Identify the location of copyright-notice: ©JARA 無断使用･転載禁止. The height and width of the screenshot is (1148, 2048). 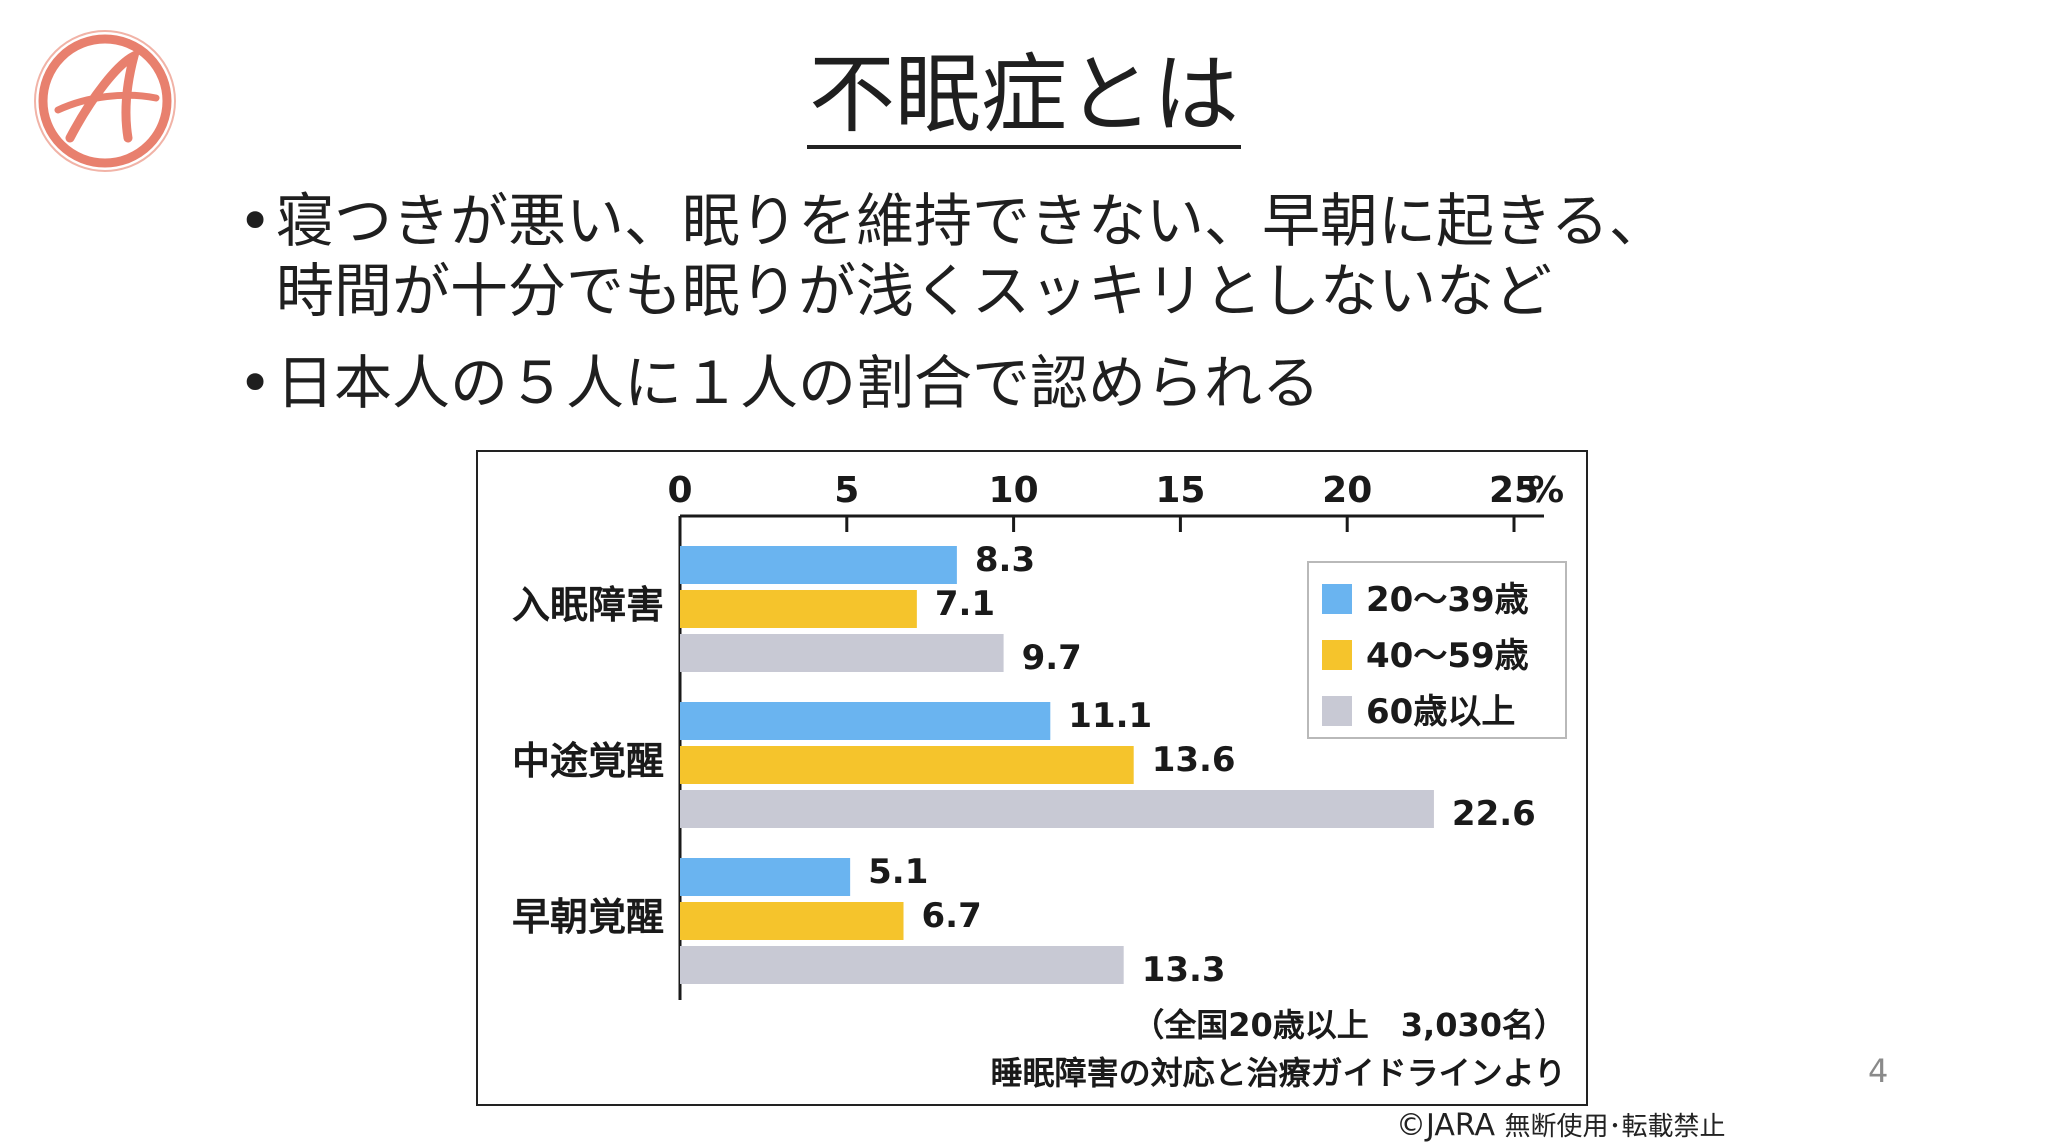
(1561, 1124).